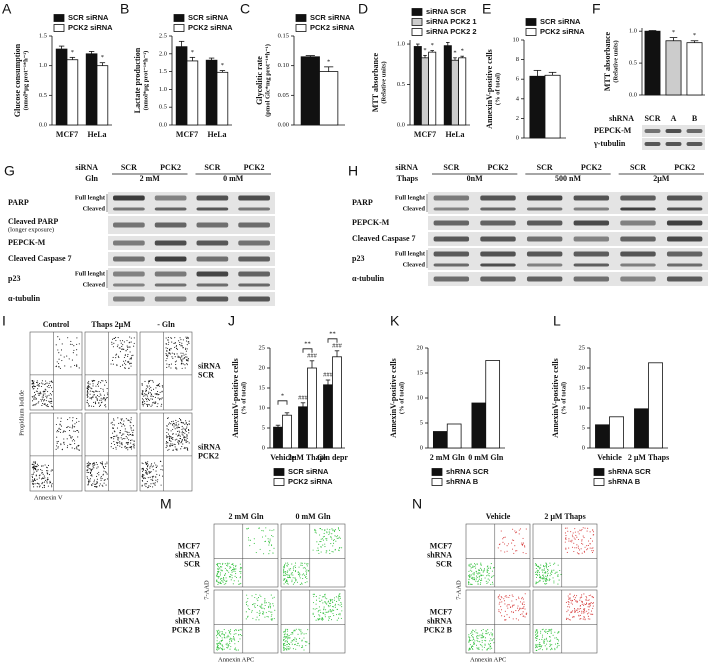 The width and height of the screenshot is (713, 667). I want to click on y-tick-label: 0.5, so click(43, 95).